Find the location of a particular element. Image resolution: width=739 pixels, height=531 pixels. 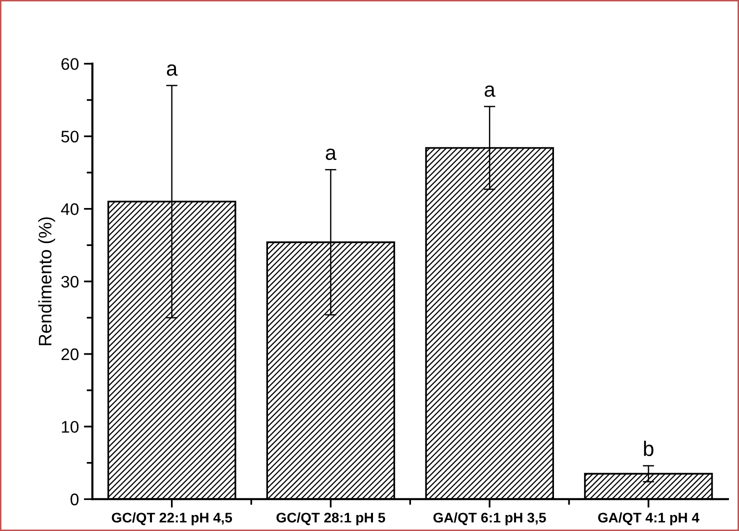

y-tick-label: 0 is located at coordinates (74, 500).